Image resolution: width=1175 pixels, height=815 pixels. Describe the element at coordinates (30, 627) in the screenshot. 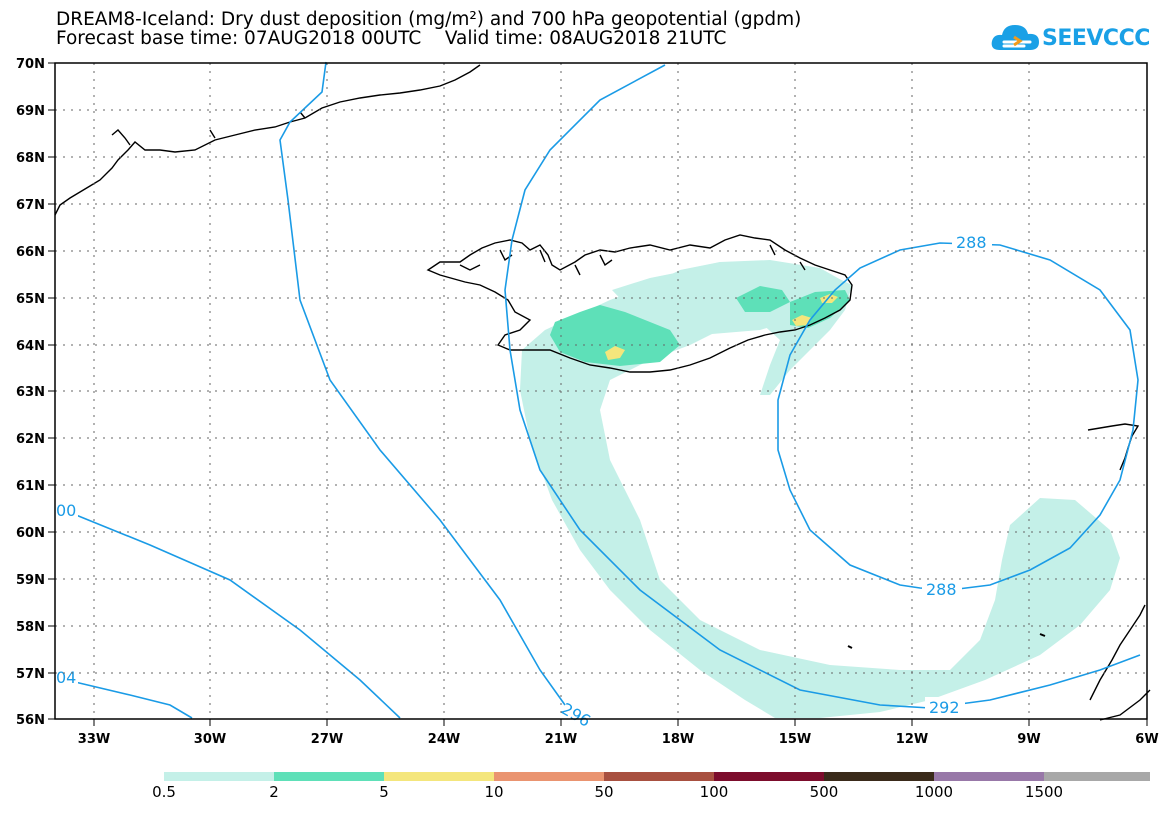

I see `lat-tick: 58N` at that location.